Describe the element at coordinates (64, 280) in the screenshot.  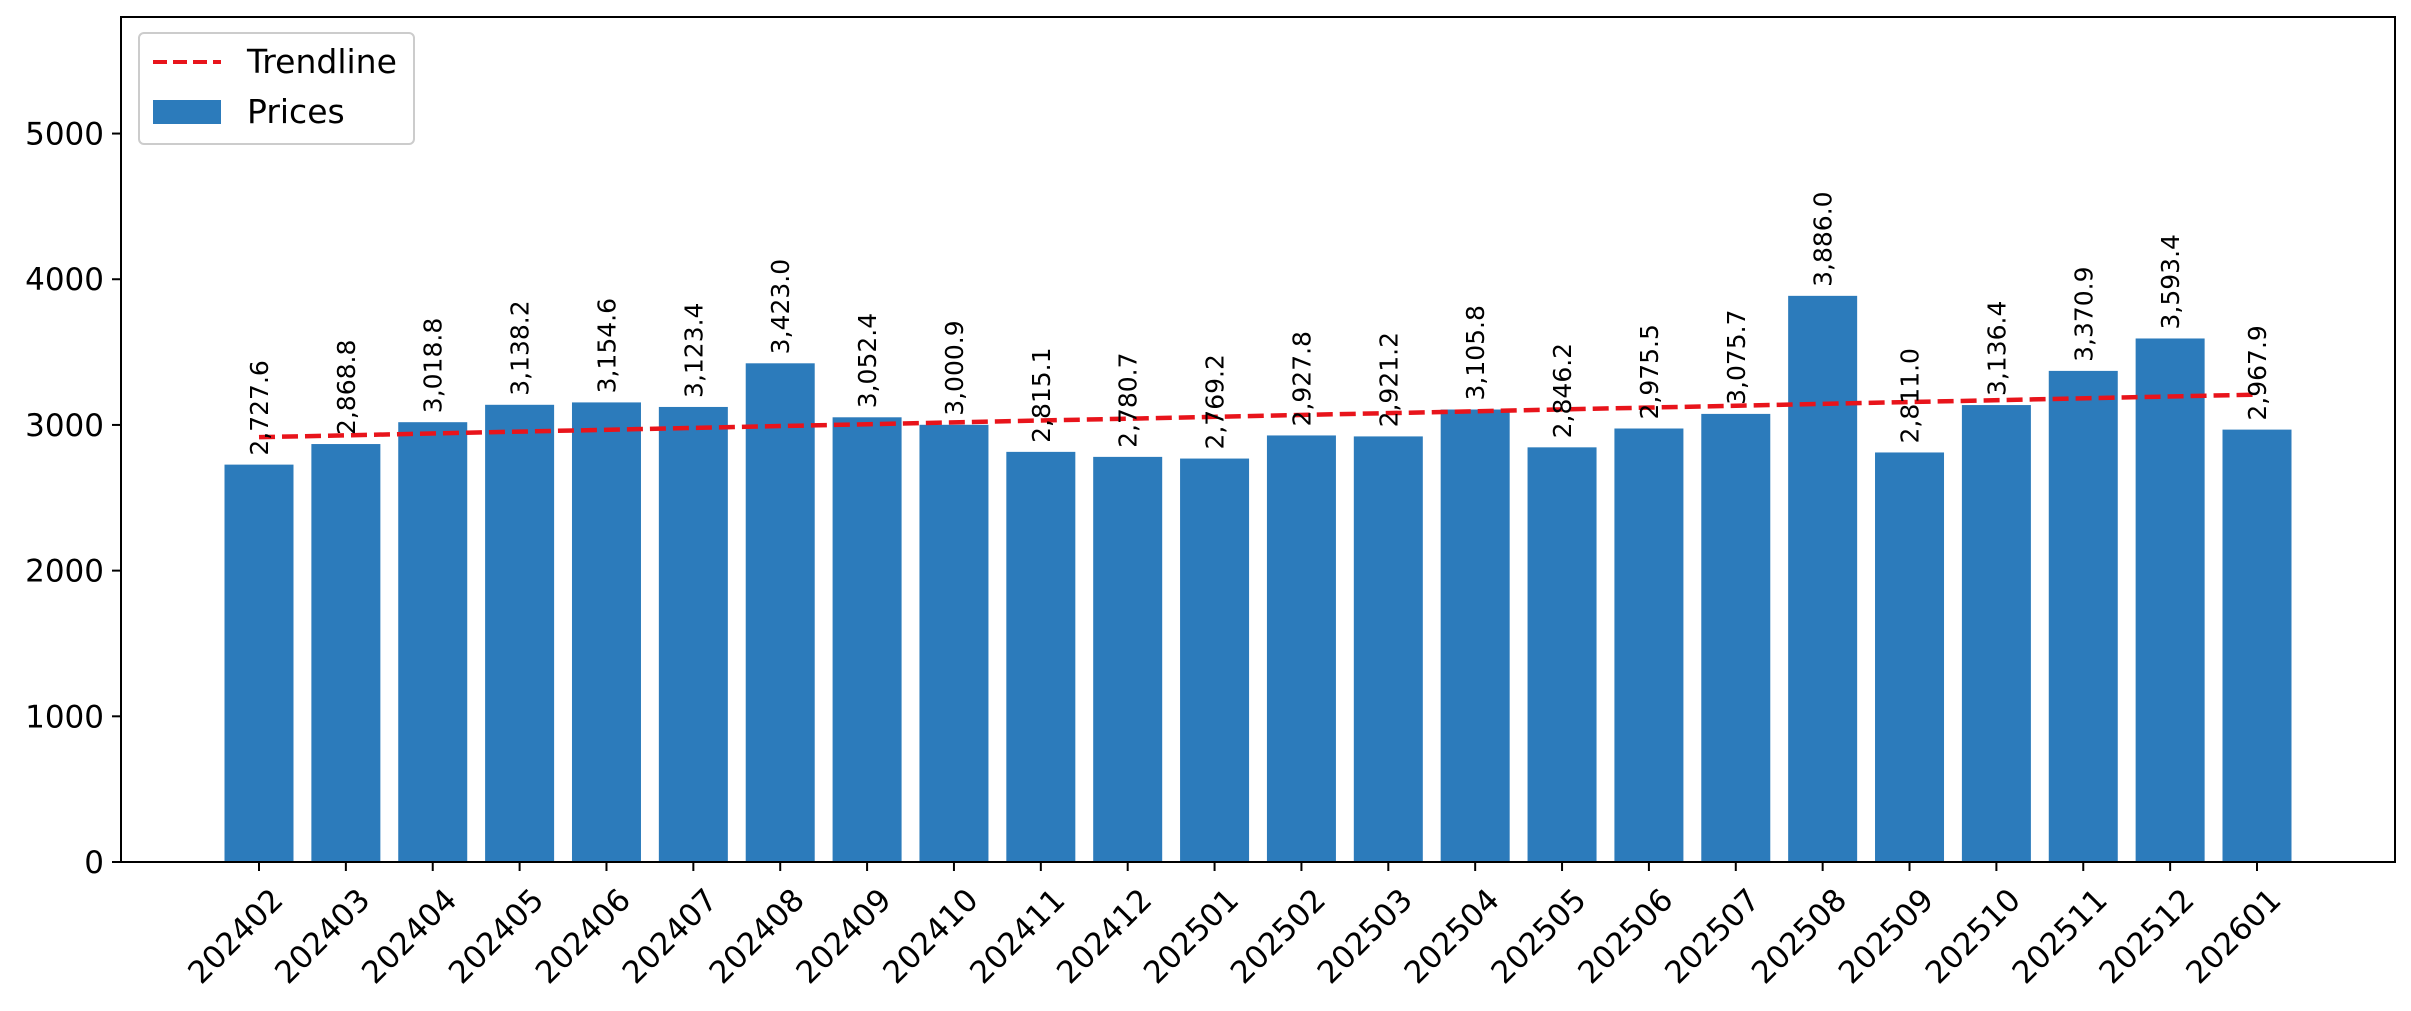
I see `y-tick-label: 4000` at that location.